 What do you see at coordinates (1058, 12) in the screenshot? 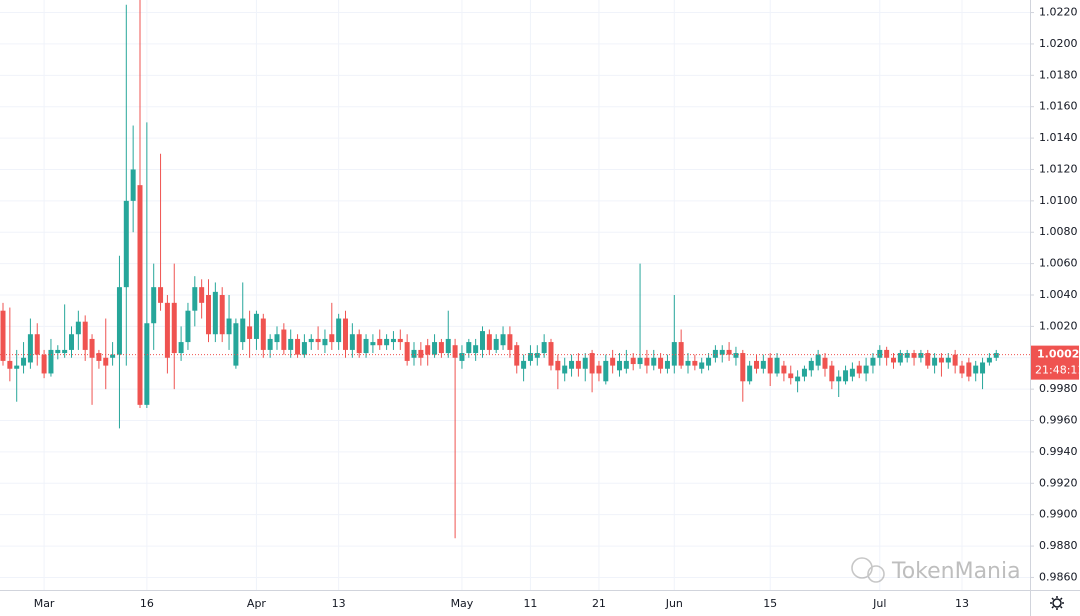
I see `y-tick-label: 1.0220` at bounding box center [1058, 12].